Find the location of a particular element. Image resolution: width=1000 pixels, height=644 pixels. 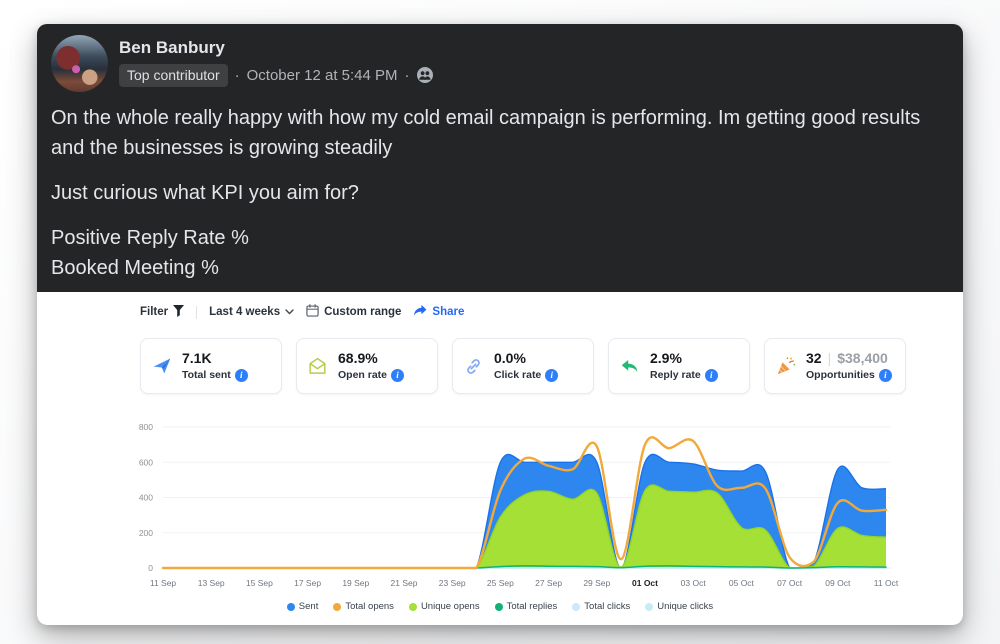

stat-card-click-rate: 0.0% Click rate i is located at coordinates (523, 366).